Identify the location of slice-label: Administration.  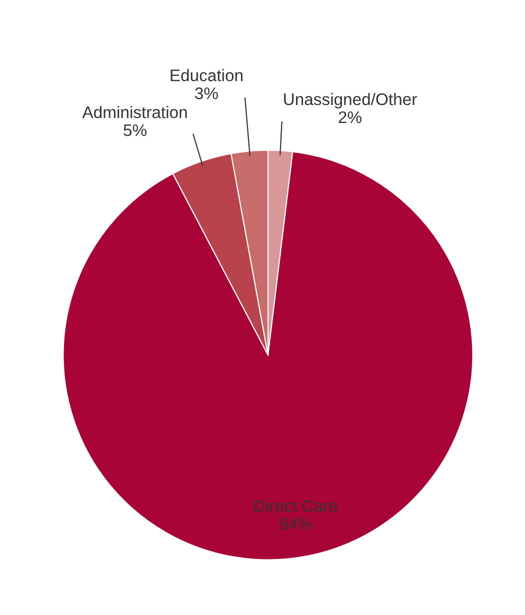
(134, 112).